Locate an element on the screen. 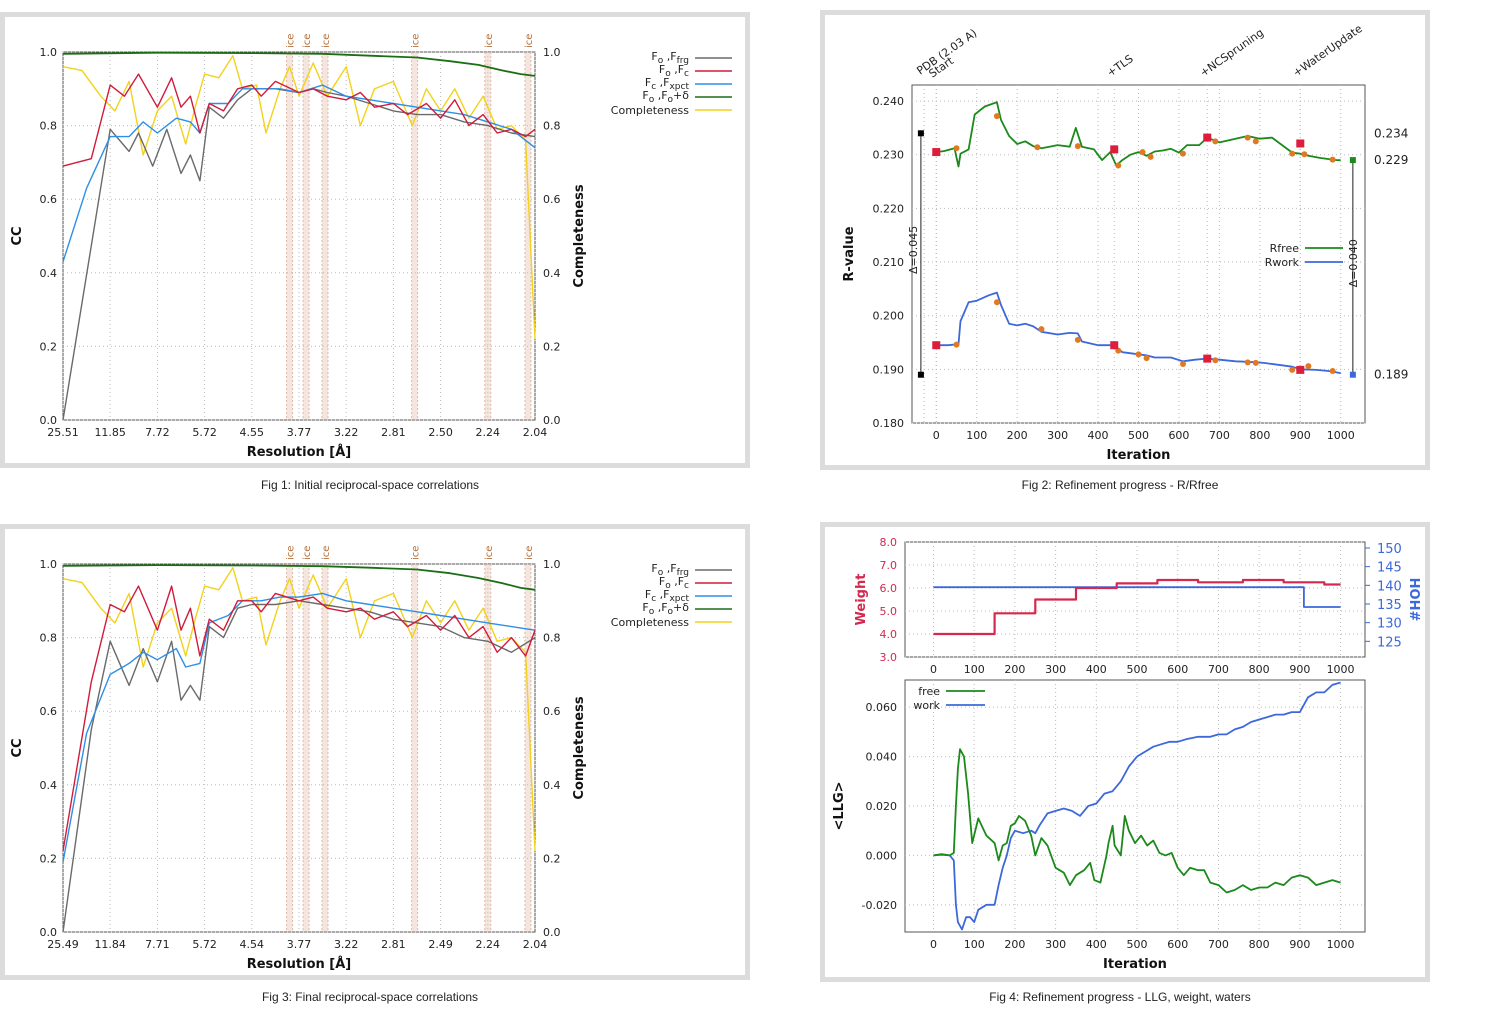 The image size is (1500, 1024). y2-tick-label: 1.0 is located at coordinates (552, 52).